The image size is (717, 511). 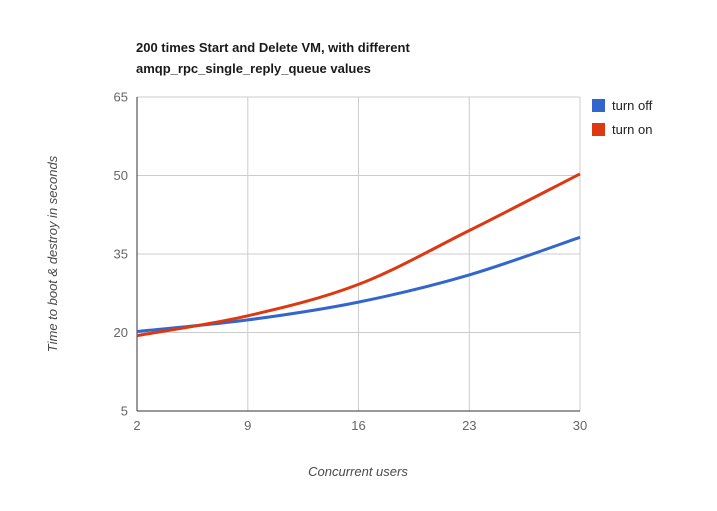 What do you see at coordinates (136, 425) in the screenshot?
I see `x-tick-label: 2` at bounding box center [136, 425].